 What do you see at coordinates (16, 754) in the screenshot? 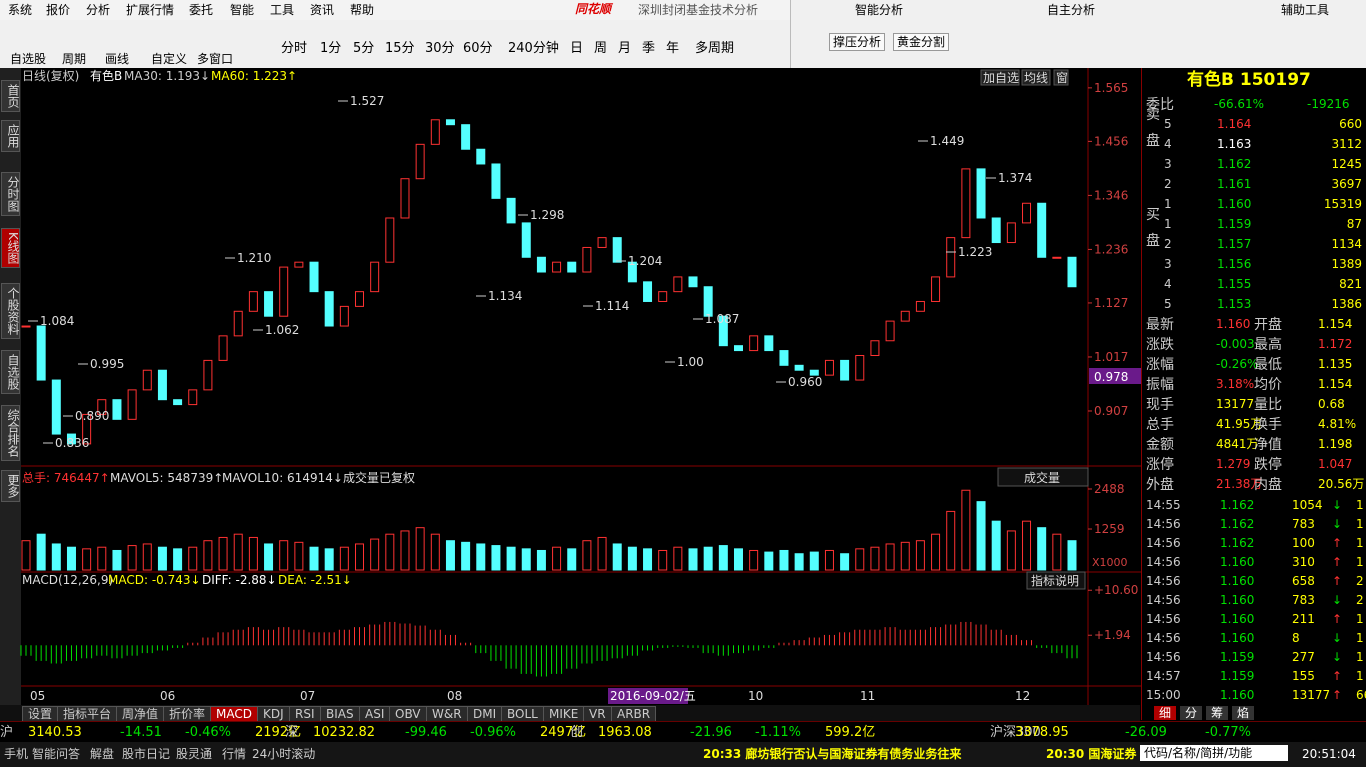
I see `status-item: 手机` at bounding box center [16, 754].